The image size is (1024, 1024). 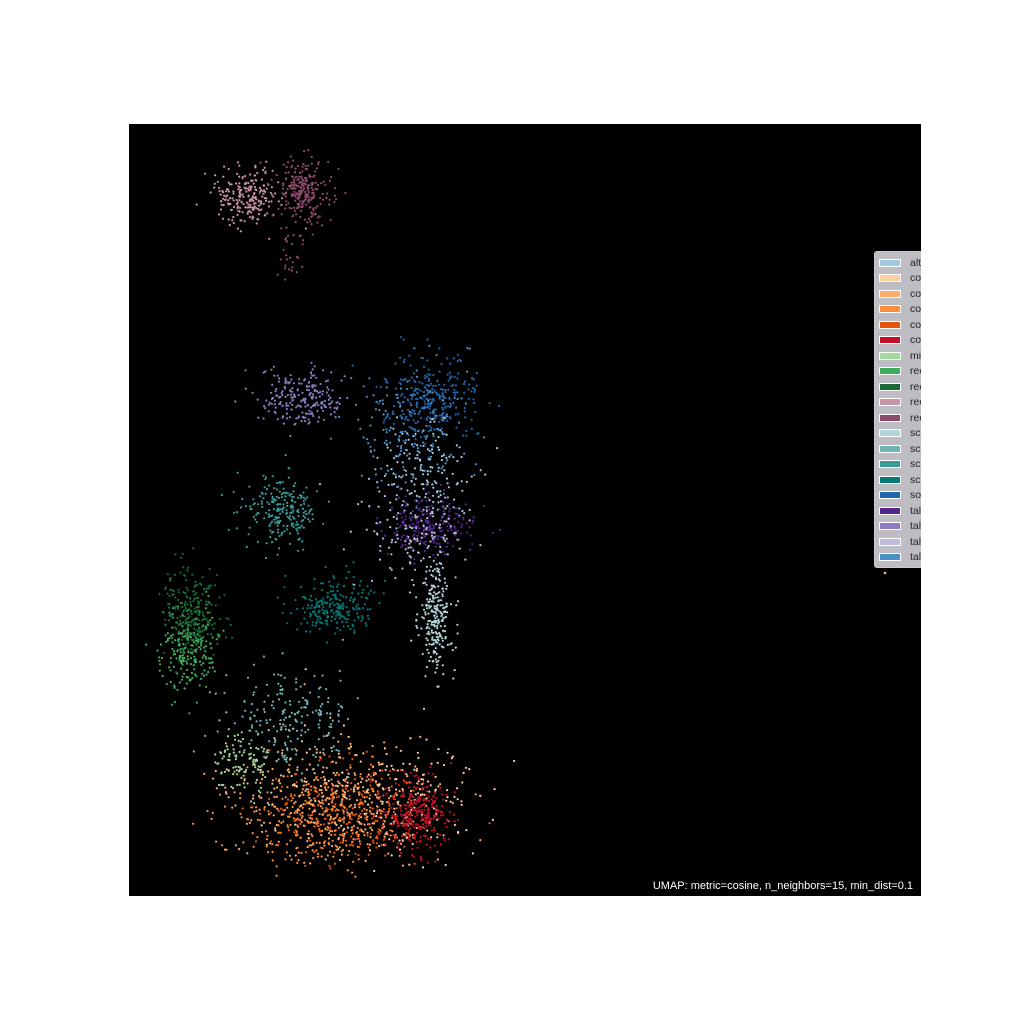 What do you see at coordinates (915, 541) in the screenshot?
I see `legend-label: talk.politics.misc` at bounding box center [915, 541].